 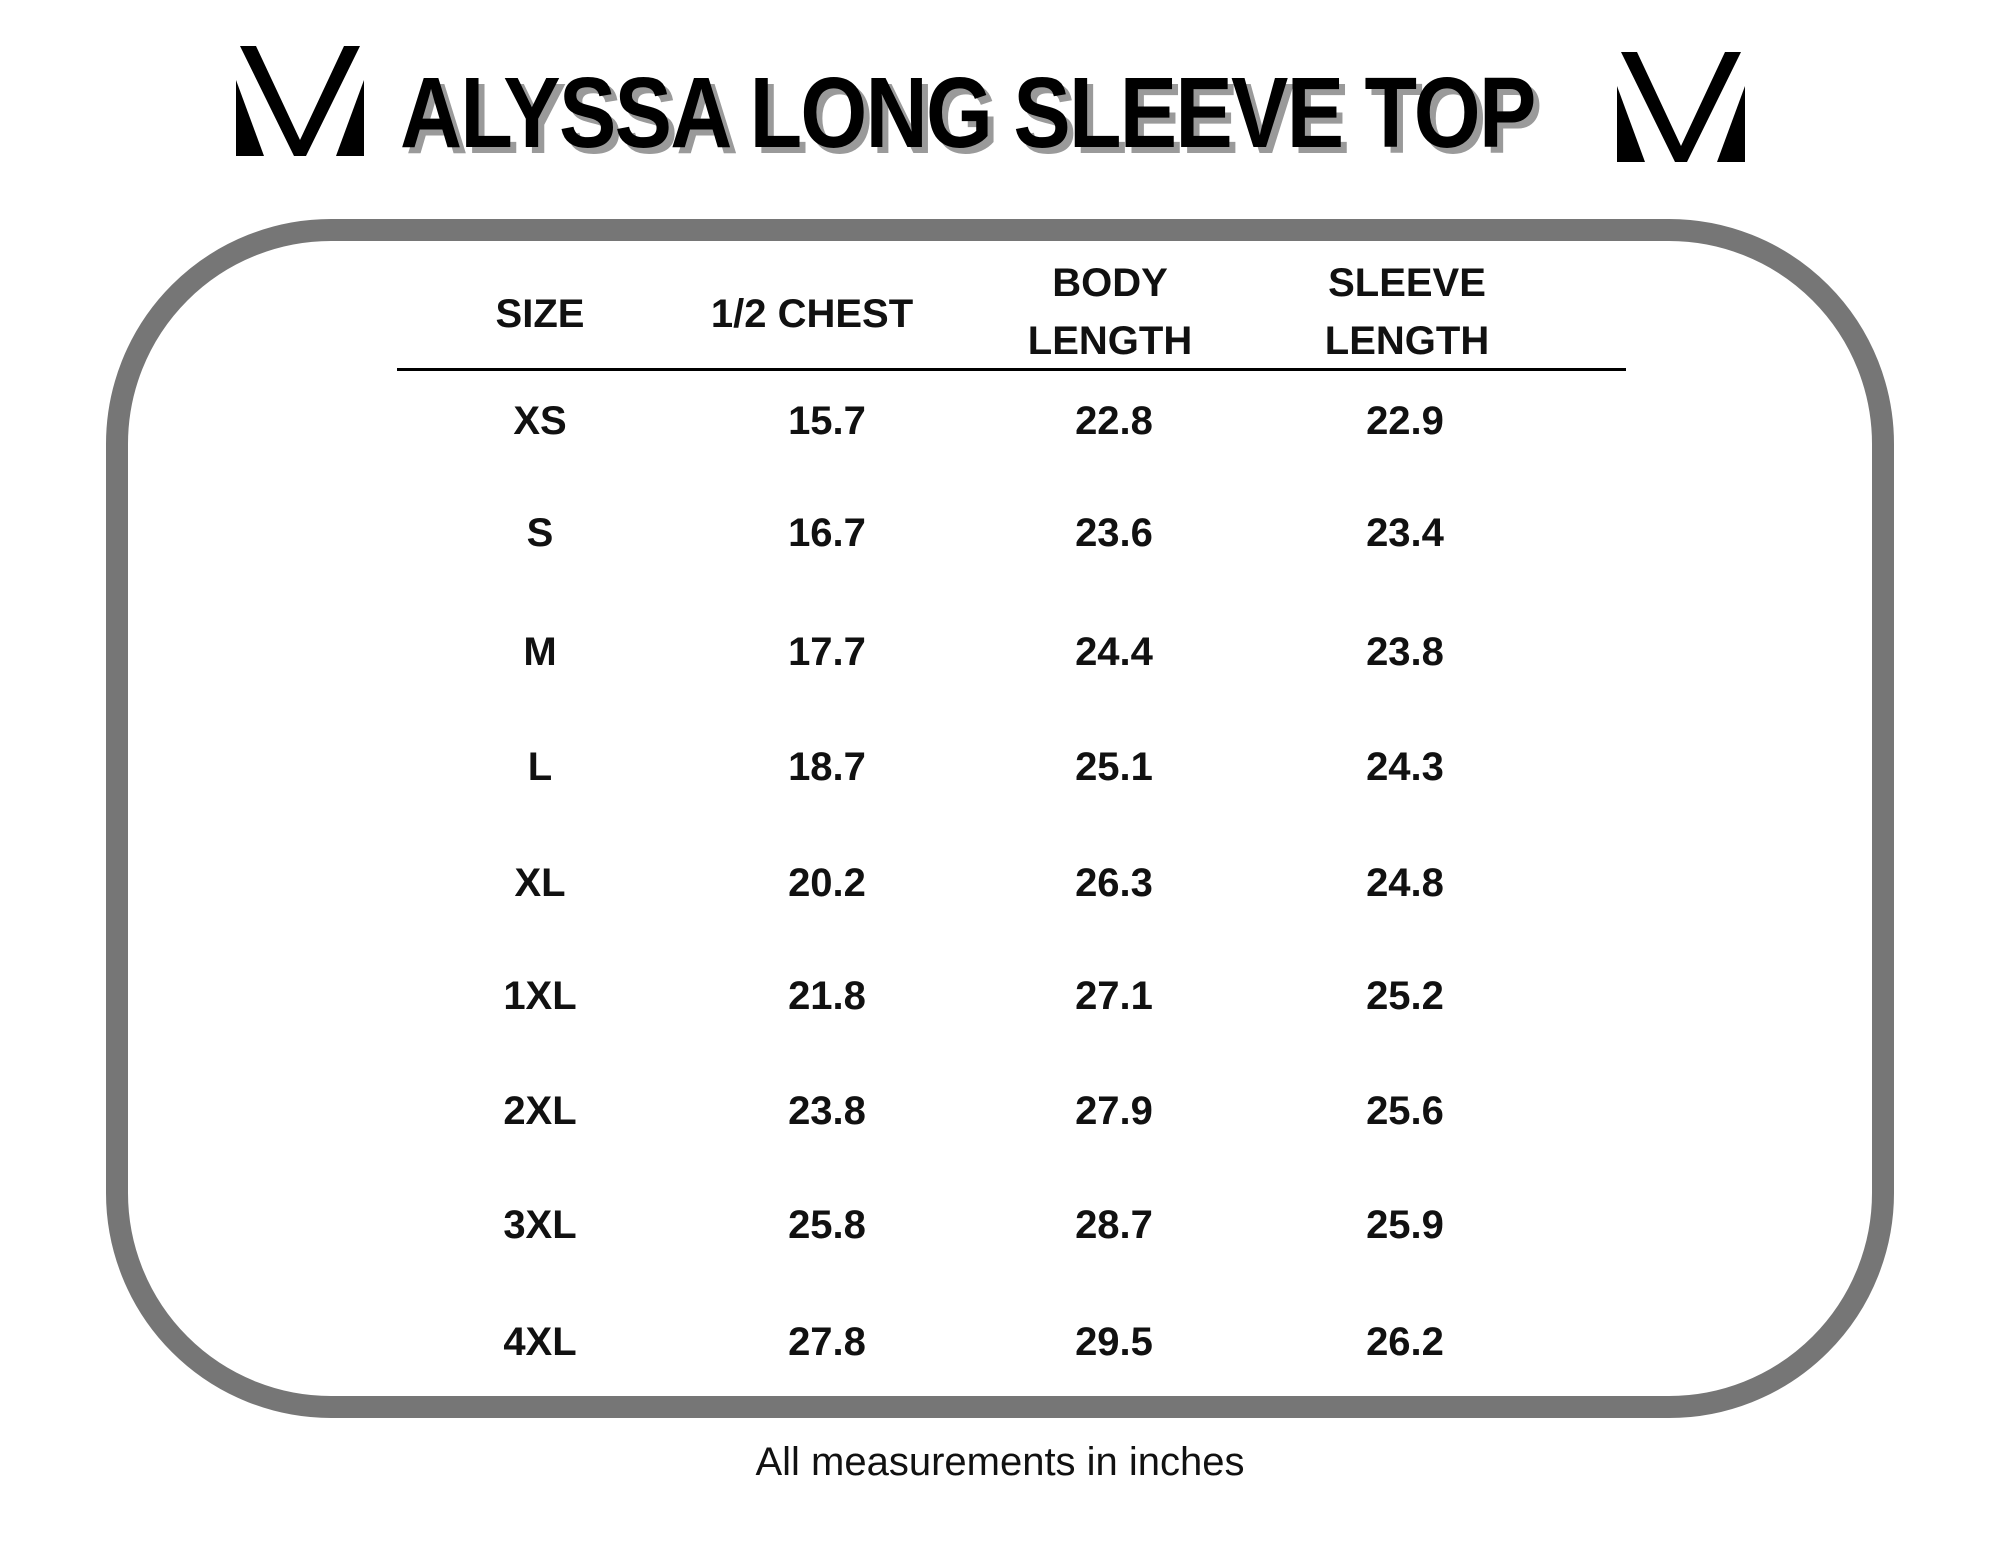 I want to click on cell-size: 1XL, so click(x=540, y=996).